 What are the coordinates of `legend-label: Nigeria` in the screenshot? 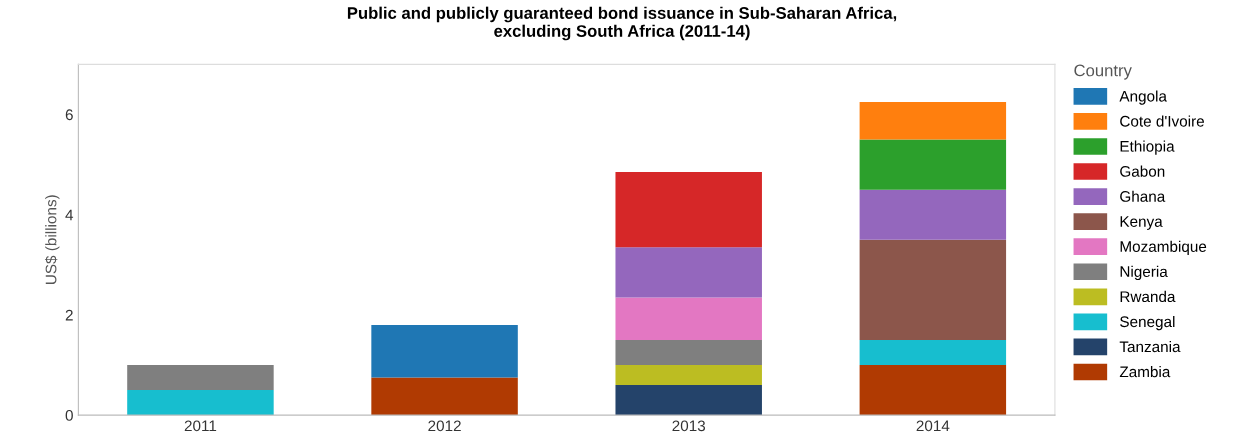 It's located at (1144, 273).